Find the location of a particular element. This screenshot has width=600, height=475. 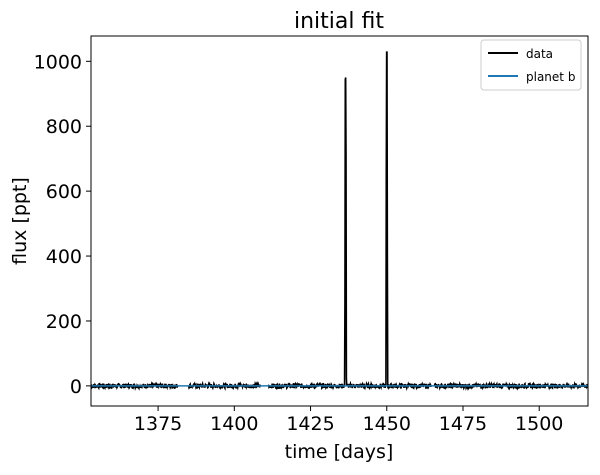

y-tick-label: 1000 is located at coordinates (58, 62).